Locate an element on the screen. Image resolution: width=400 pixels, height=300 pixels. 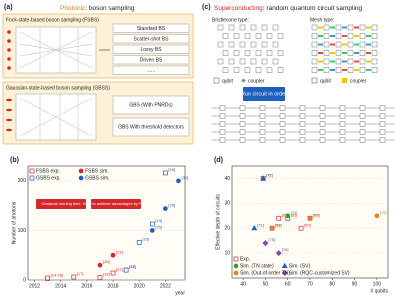
x-tick-label: 2018 is located at coordinates (112, 286).